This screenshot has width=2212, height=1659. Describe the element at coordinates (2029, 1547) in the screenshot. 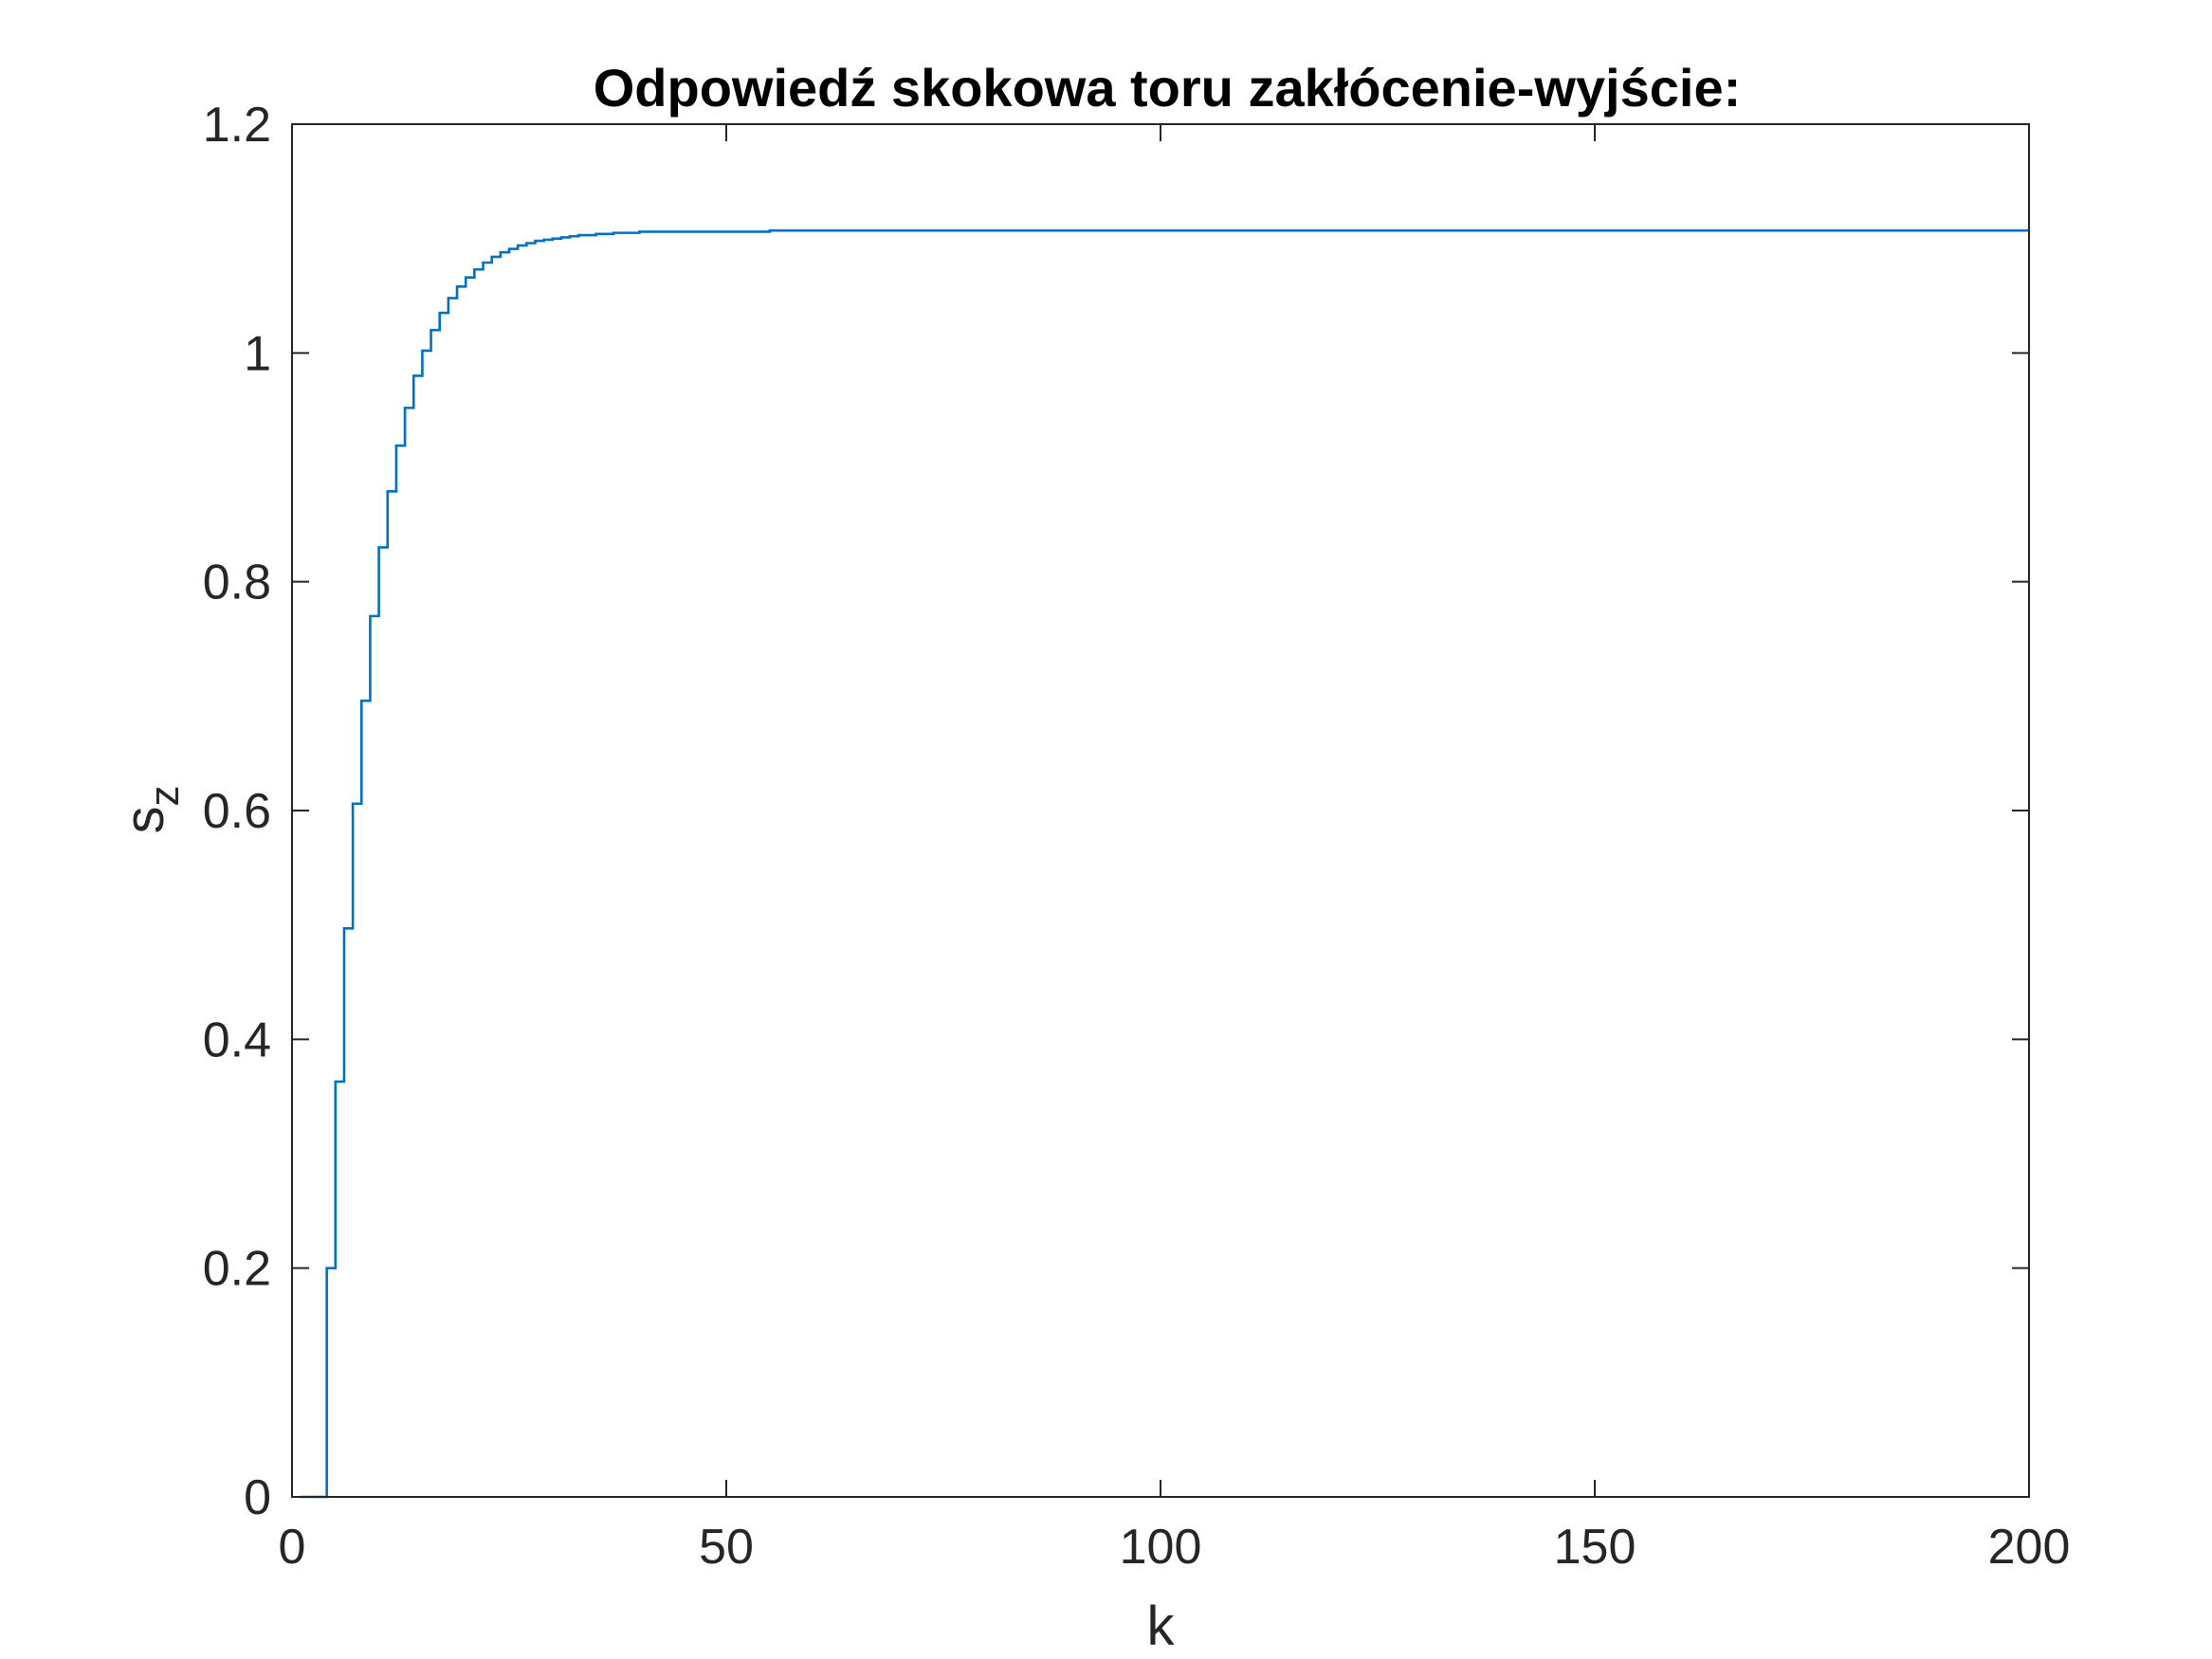

I see `x-tick-label-4: 200` at that location.